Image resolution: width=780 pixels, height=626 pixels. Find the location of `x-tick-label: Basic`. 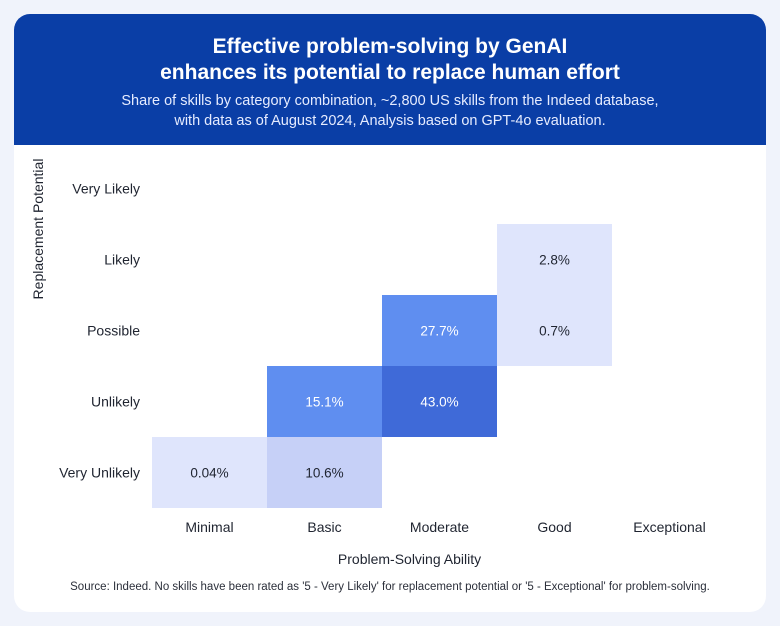

x-tick-label: Basic is located at coordinates (324, 527).